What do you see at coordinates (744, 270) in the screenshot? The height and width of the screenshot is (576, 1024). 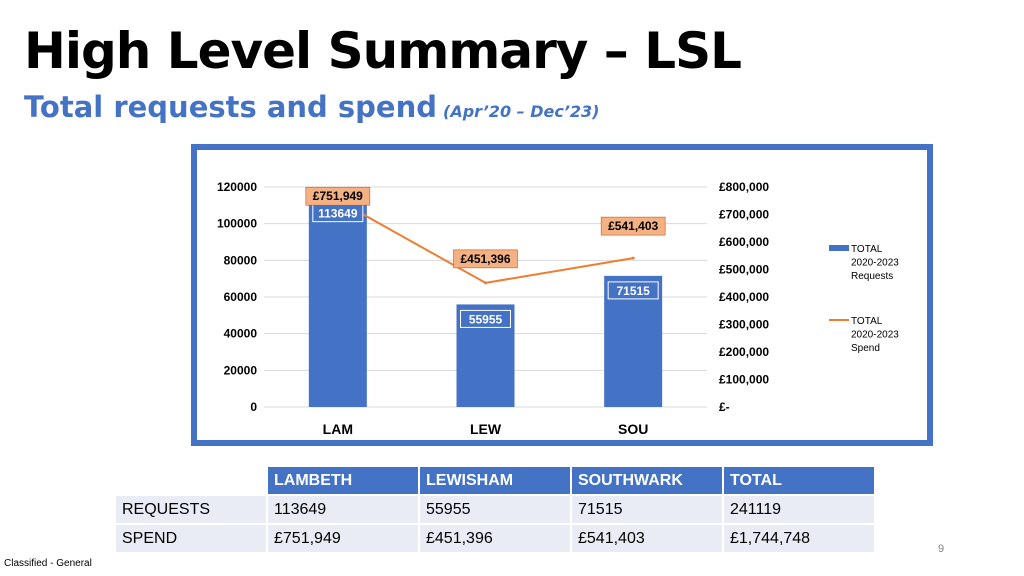 I see `right-tick-label: £500,000` at bounding box center [744, 270].